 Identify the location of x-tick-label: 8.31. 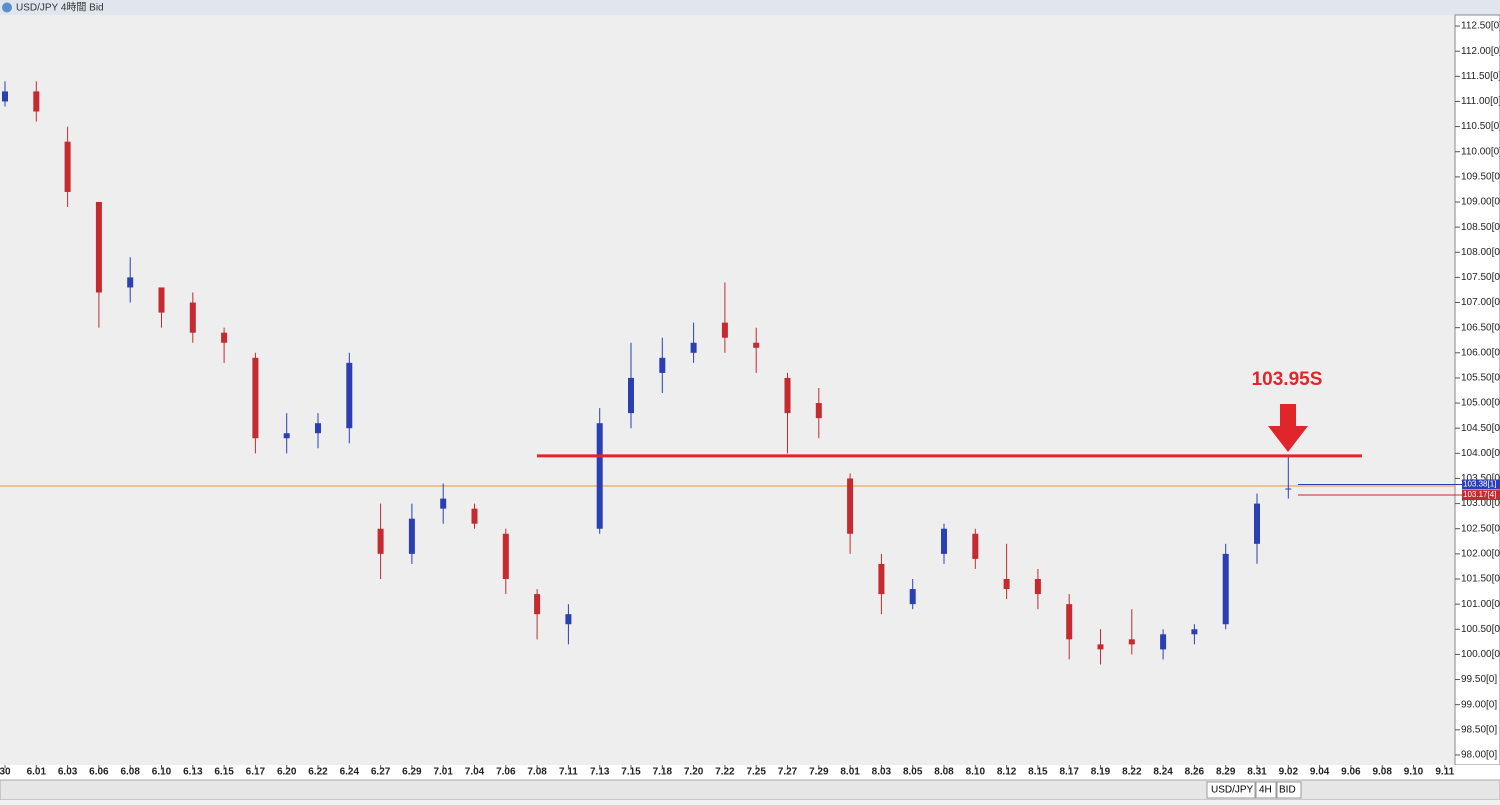
(1257, 772).